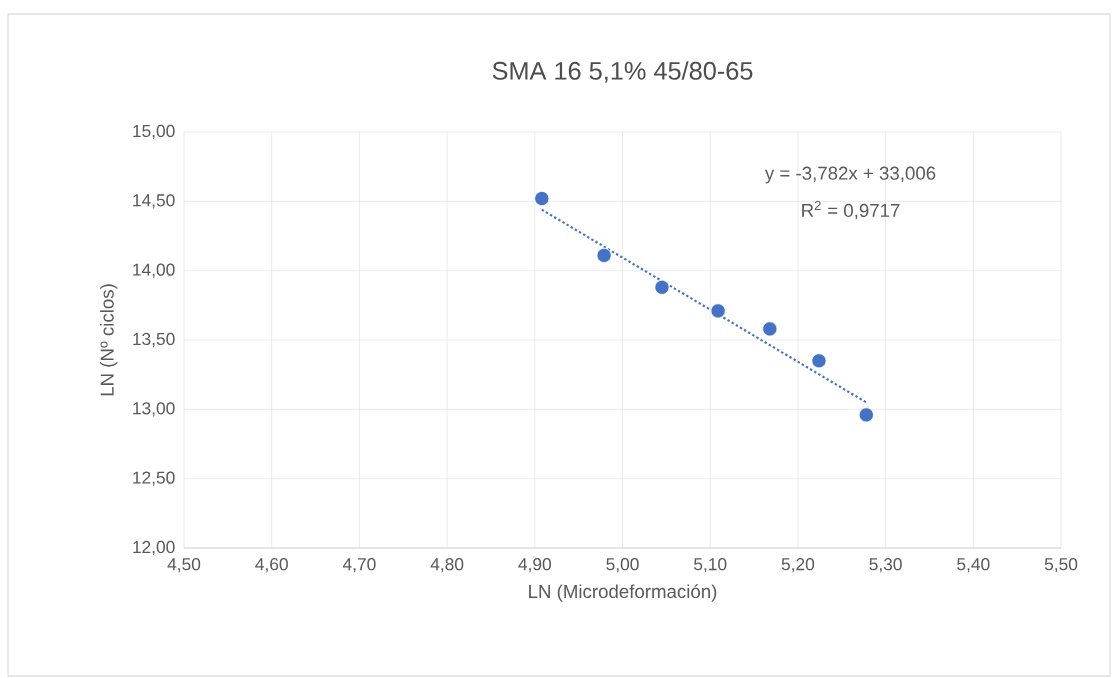 Image resolution: width=1112 pixels, height=678 pixels. What do you see at coordinates (154, 201) in the screenshot?
I see `y-tick-label: 14,50` at bounding box center [154, 201].